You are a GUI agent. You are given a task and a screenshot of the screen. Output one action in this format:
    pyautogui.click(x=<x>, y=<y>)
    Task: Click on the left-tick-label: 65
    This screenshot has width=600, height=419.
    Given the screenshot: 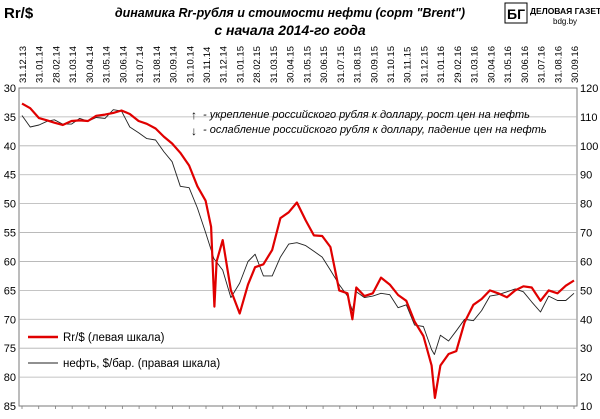 What is the action you would take?
    pyautogui.click(x=10, y=291)
    